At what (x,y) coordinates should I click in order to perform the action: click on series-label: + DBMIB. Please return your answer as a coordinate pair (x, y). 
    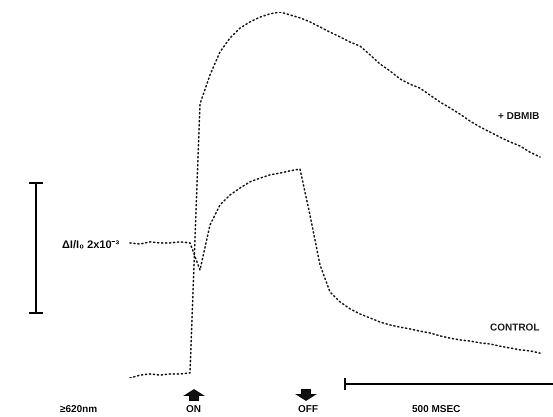
    Looking at the image, I should click on (519, 116).